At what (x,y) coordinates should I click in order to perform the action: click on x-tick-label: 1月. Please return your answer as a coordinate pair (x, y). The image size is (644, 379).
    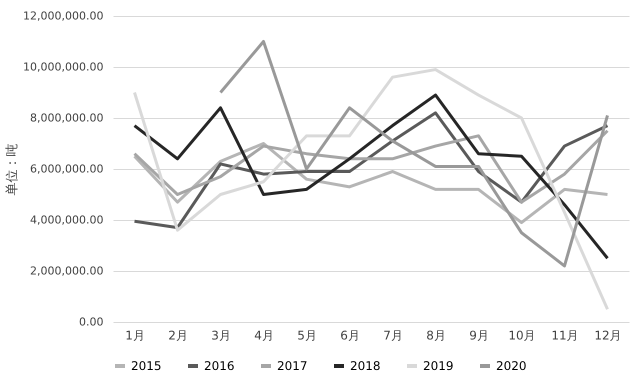
    Looking at the image, I should click on (135, 335).